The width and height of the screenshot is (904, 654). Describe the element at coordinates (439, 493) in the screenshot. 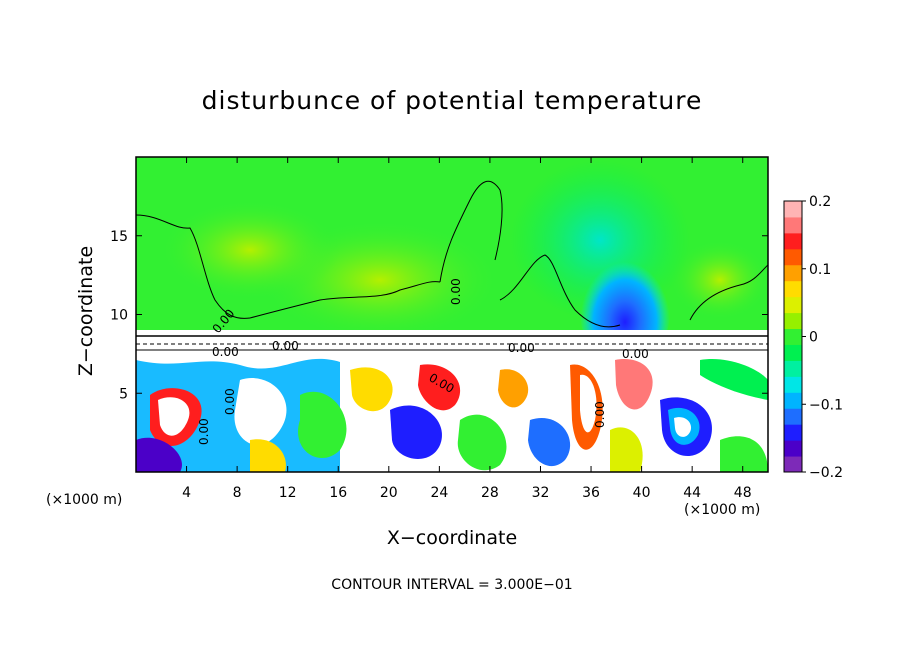

I see `x-tick-label: 24` at that location.